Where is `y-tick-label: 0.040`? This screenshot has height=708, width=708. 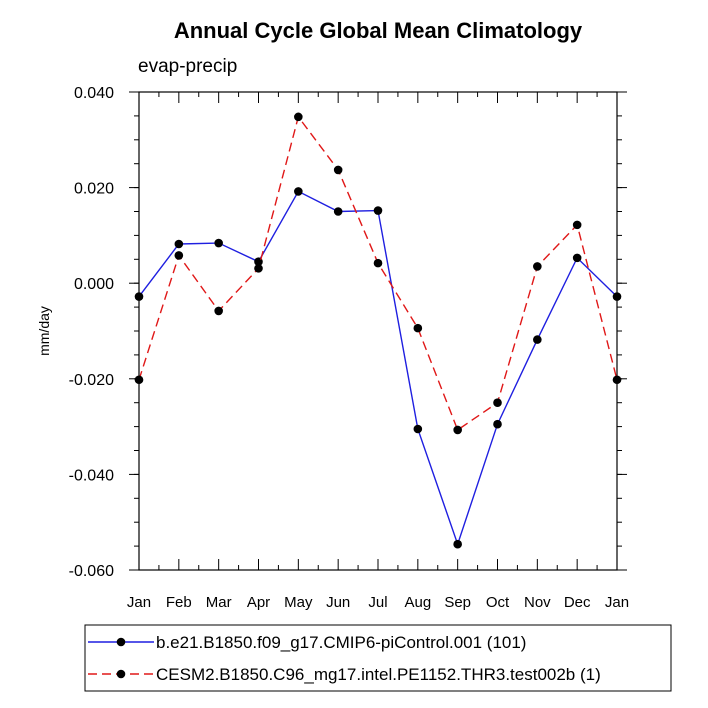
y-tick-label: 0.040 is located at coordinates (94, 93).